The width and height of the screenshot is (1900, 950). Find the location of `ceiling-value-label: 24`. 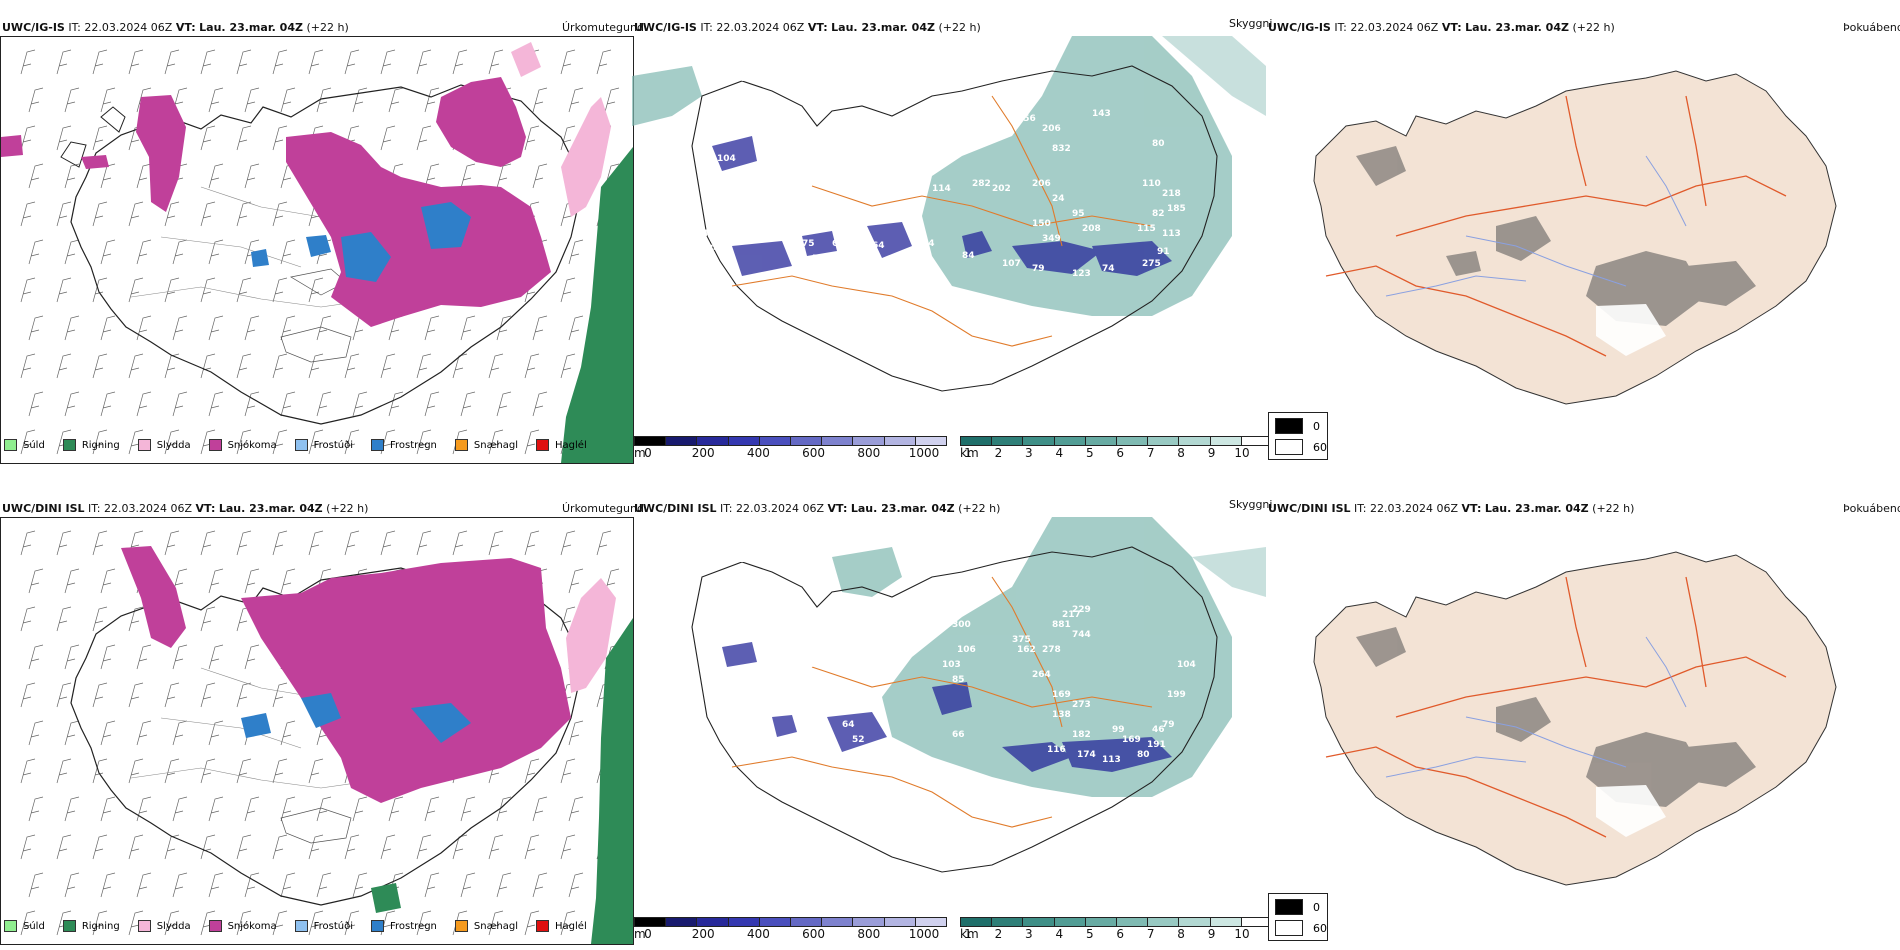

ceiling-value-label: 24 is located at coordinates (1058, 199).